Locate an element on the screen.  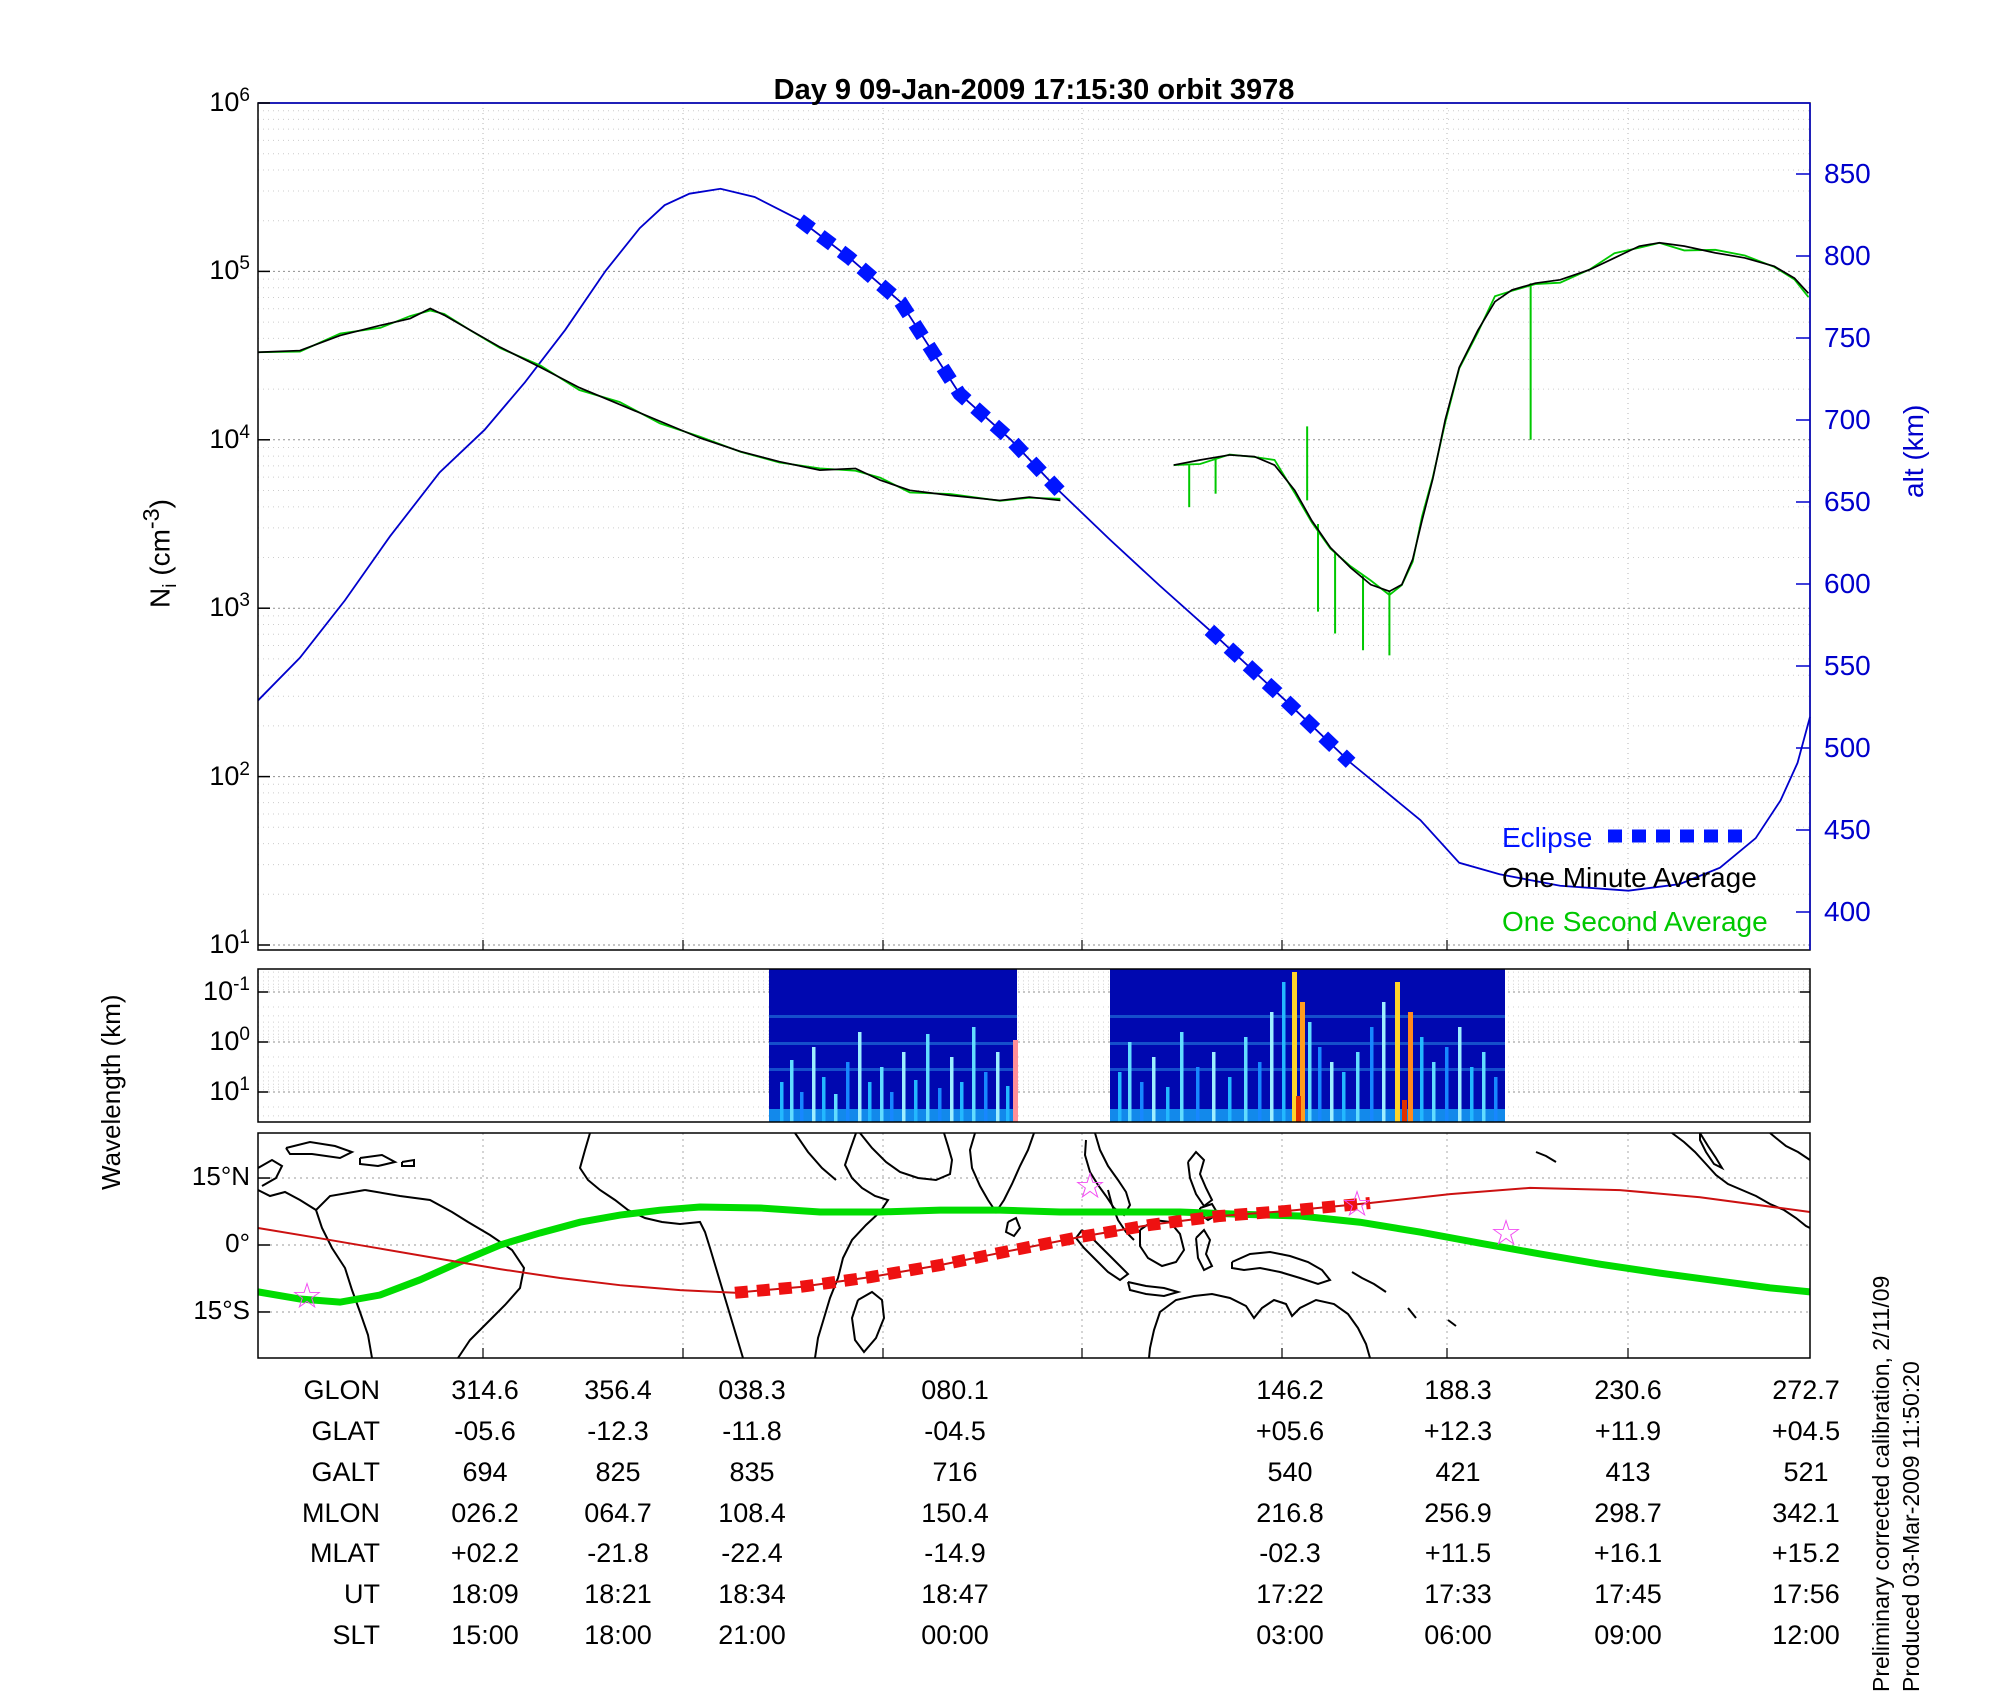
table-row-label-ut: UT is located at coordinates (362, 1594).